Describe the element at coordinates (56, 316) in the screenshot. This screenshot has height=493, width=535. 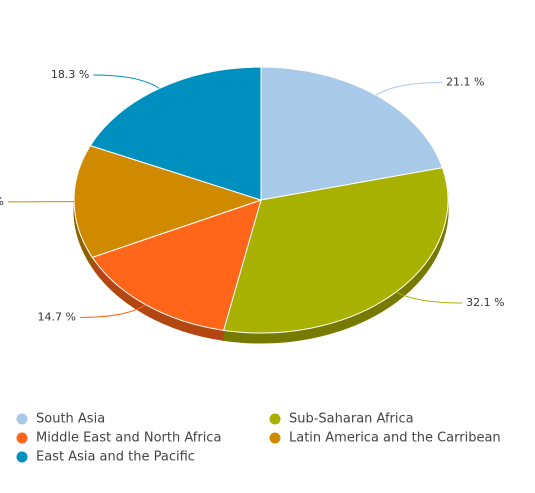
I see `value-label: 14.7 %` at that location.